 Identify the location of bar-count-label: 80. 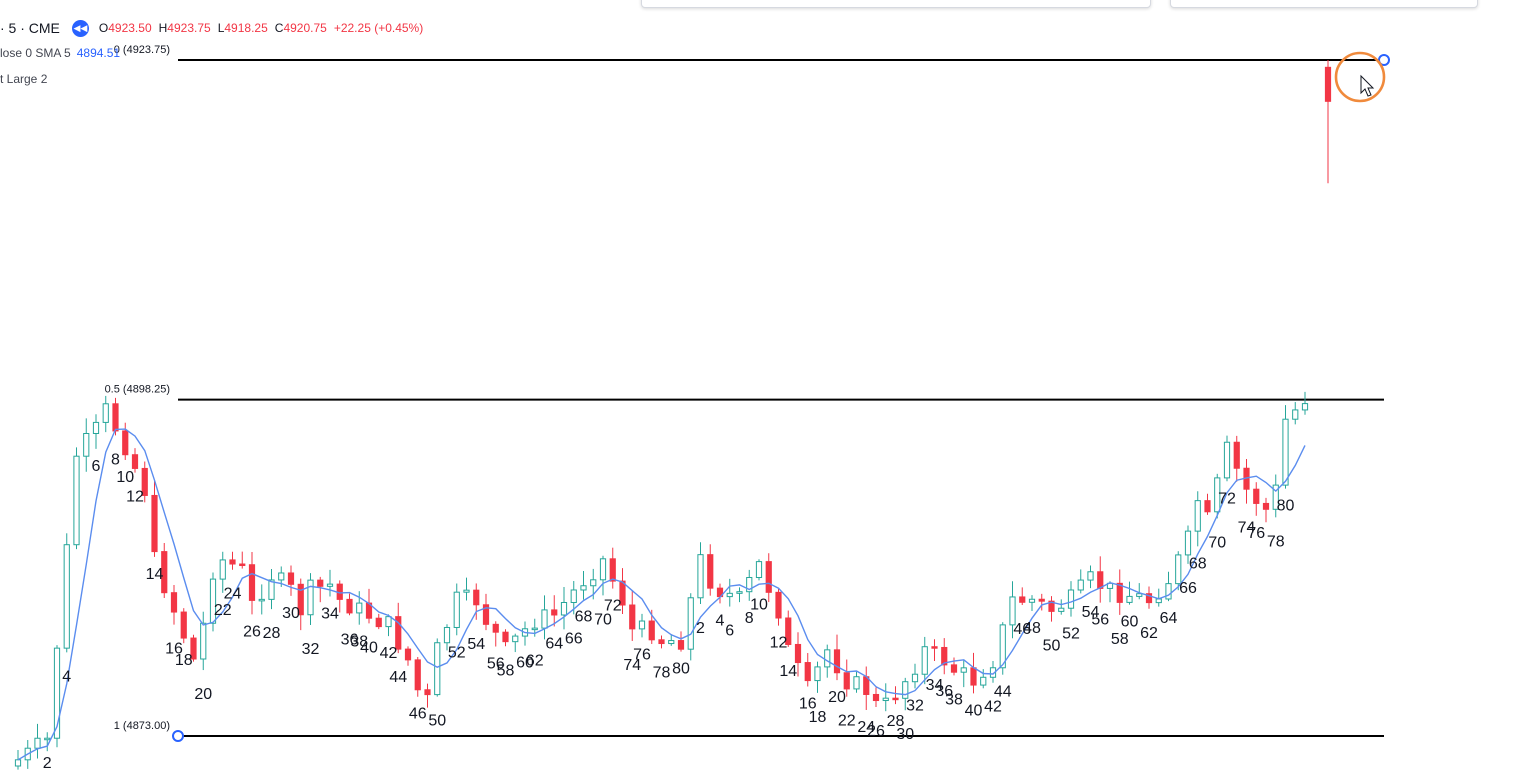
(1286, 506).